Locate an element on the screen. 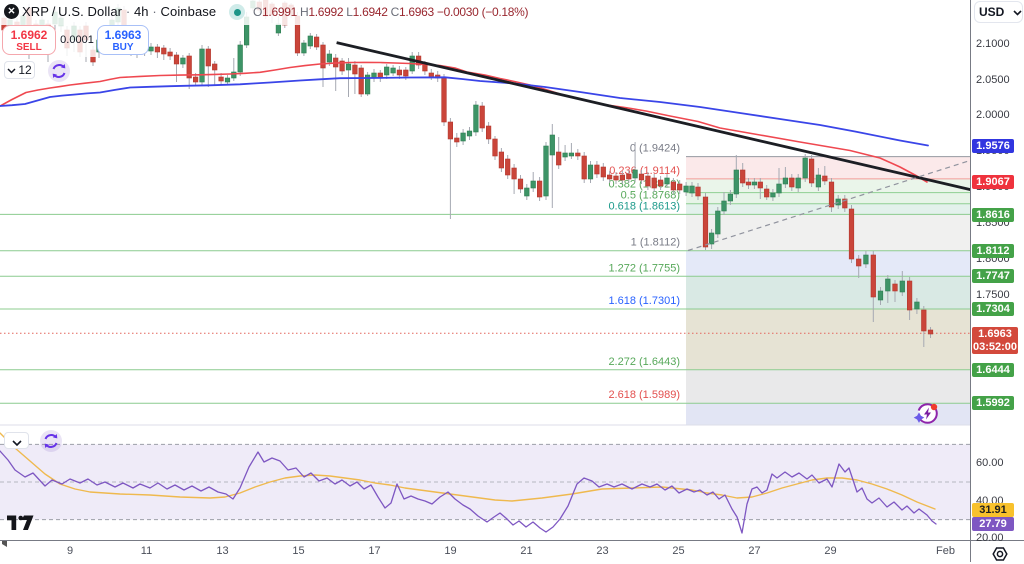 The image size is (1024, 564). svg-text: 1.272 (1.7755) is located at coordinates (644, 268).